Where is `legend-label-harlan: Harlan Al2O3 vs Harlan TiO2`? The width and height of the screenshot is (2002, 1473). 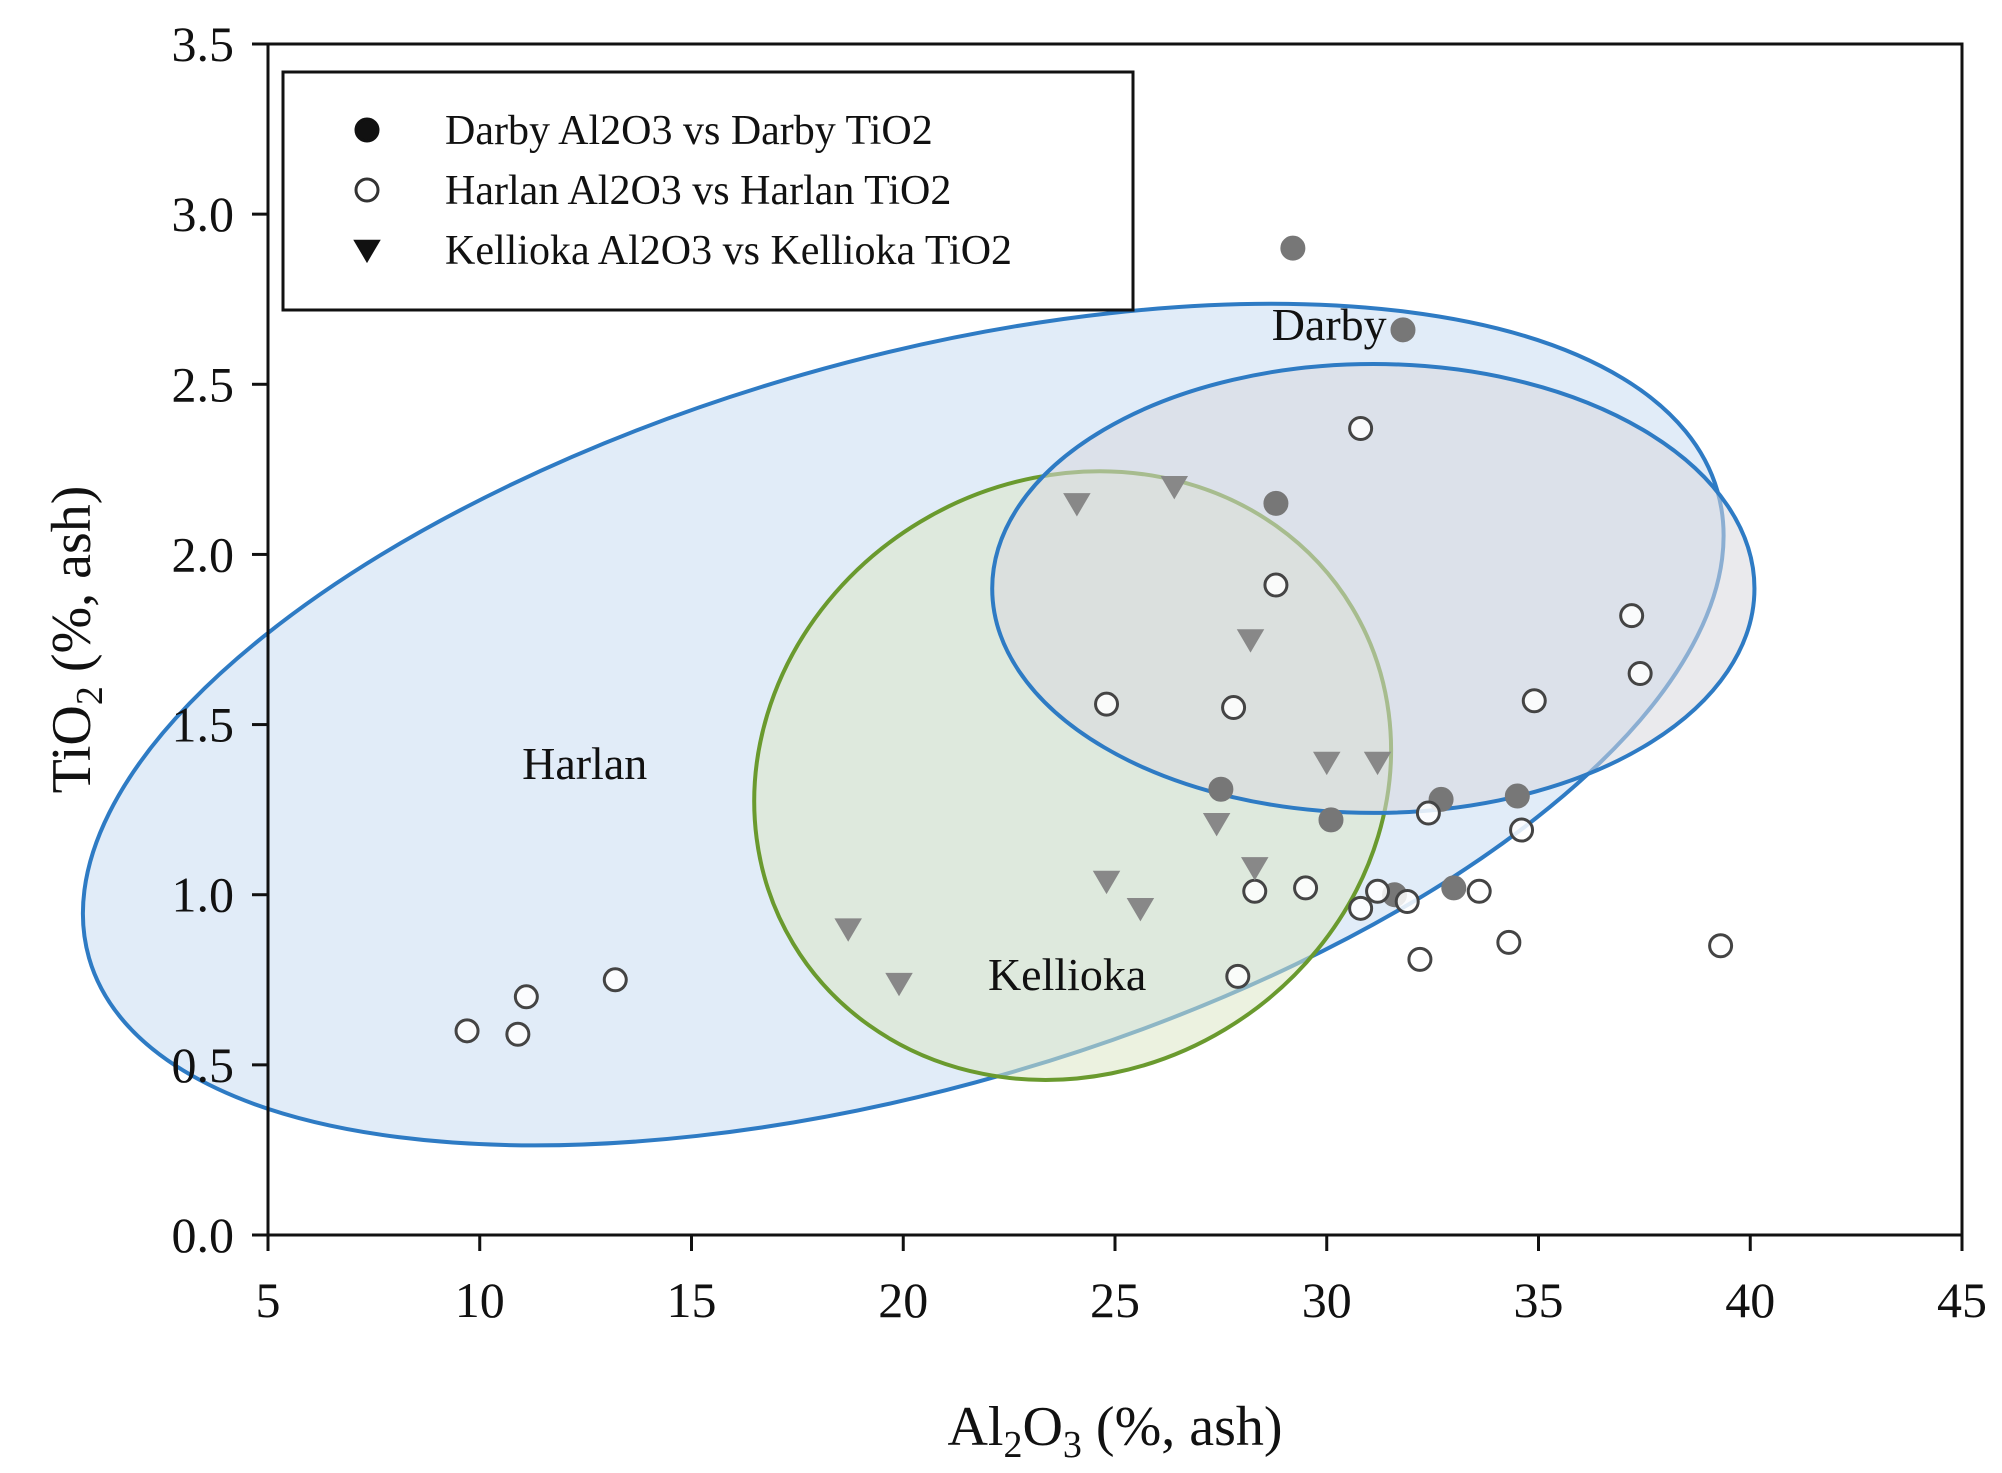 legend-label-harlan: Harlan Al2O3 vs Harlan TiO2 is located at coordinates (698, 191).